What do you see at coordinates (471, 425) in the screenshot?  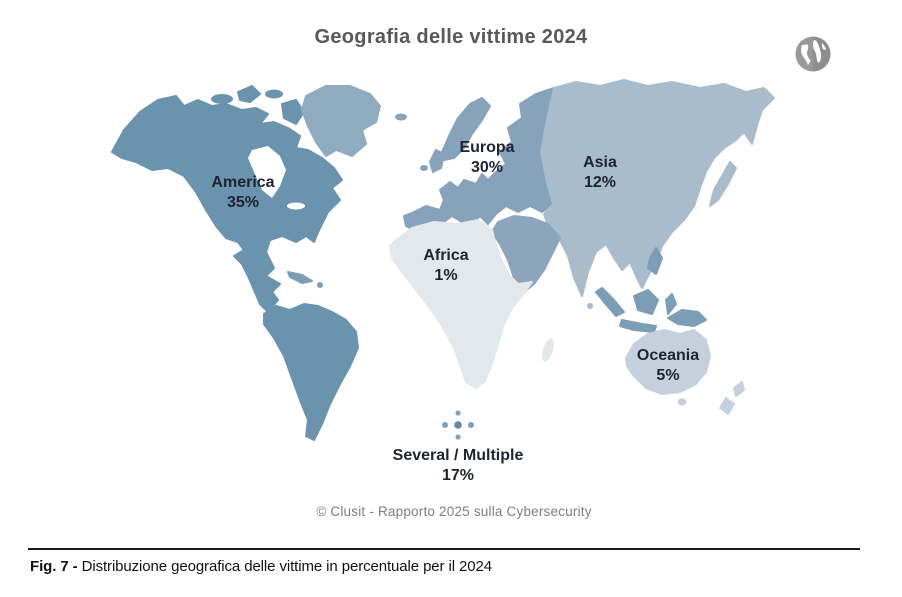 I see `marker-dot-right` at bounding box center [471, 425].